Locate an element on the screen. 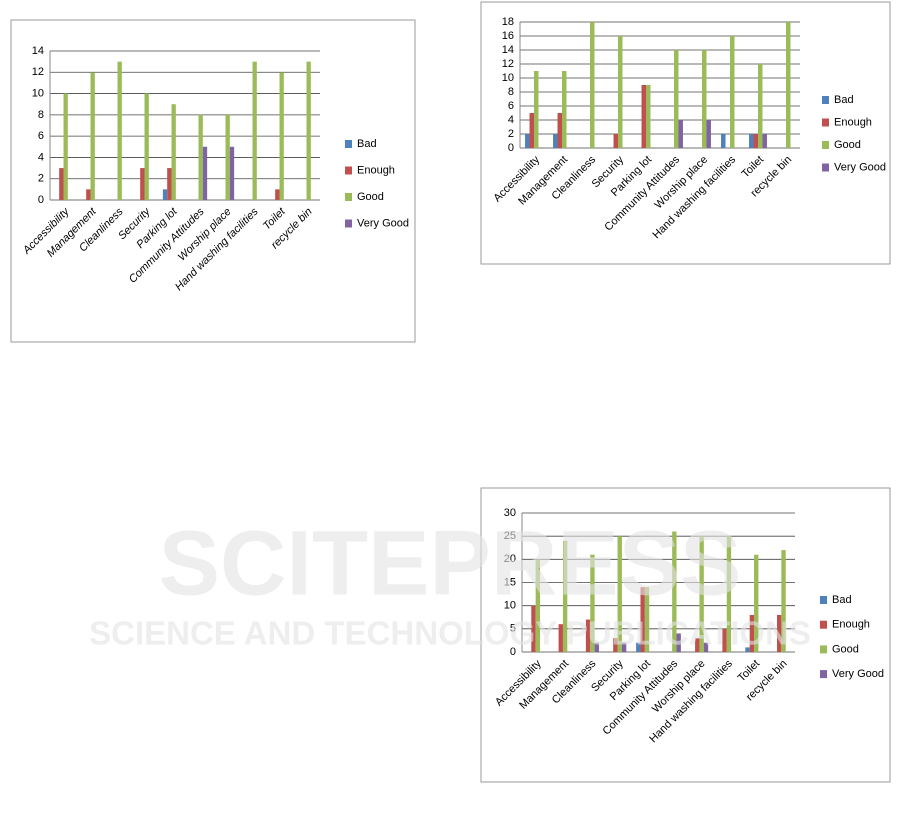 The image size is (901, 818). y-tick-label: 2 is located at coordinates (511, 134).